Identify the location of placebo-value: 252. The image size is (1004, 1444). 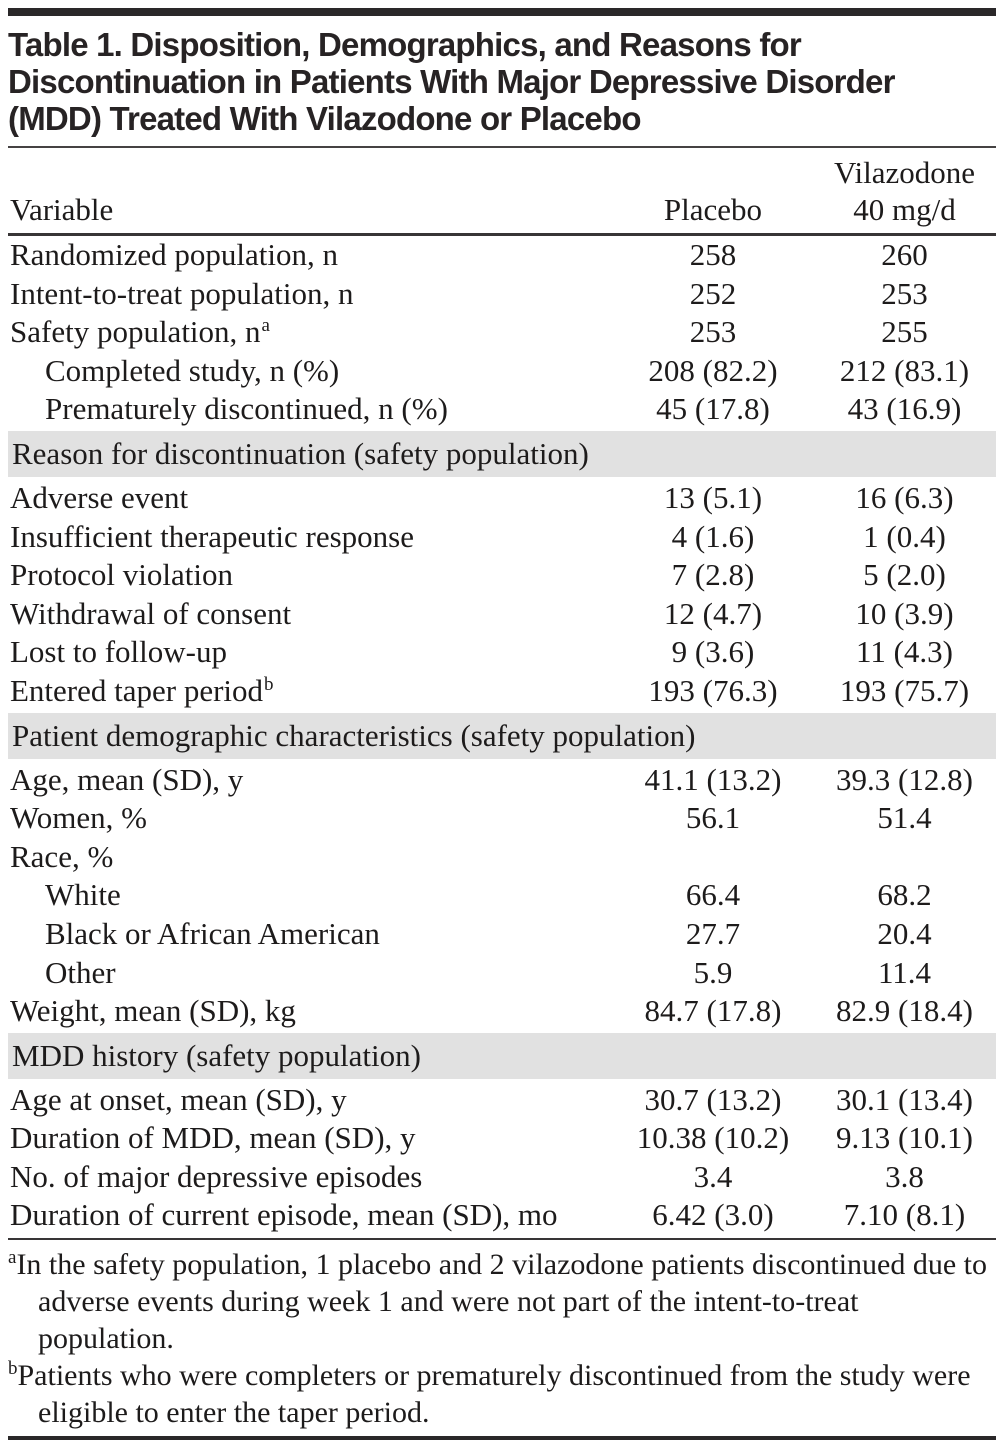
(713, 293).